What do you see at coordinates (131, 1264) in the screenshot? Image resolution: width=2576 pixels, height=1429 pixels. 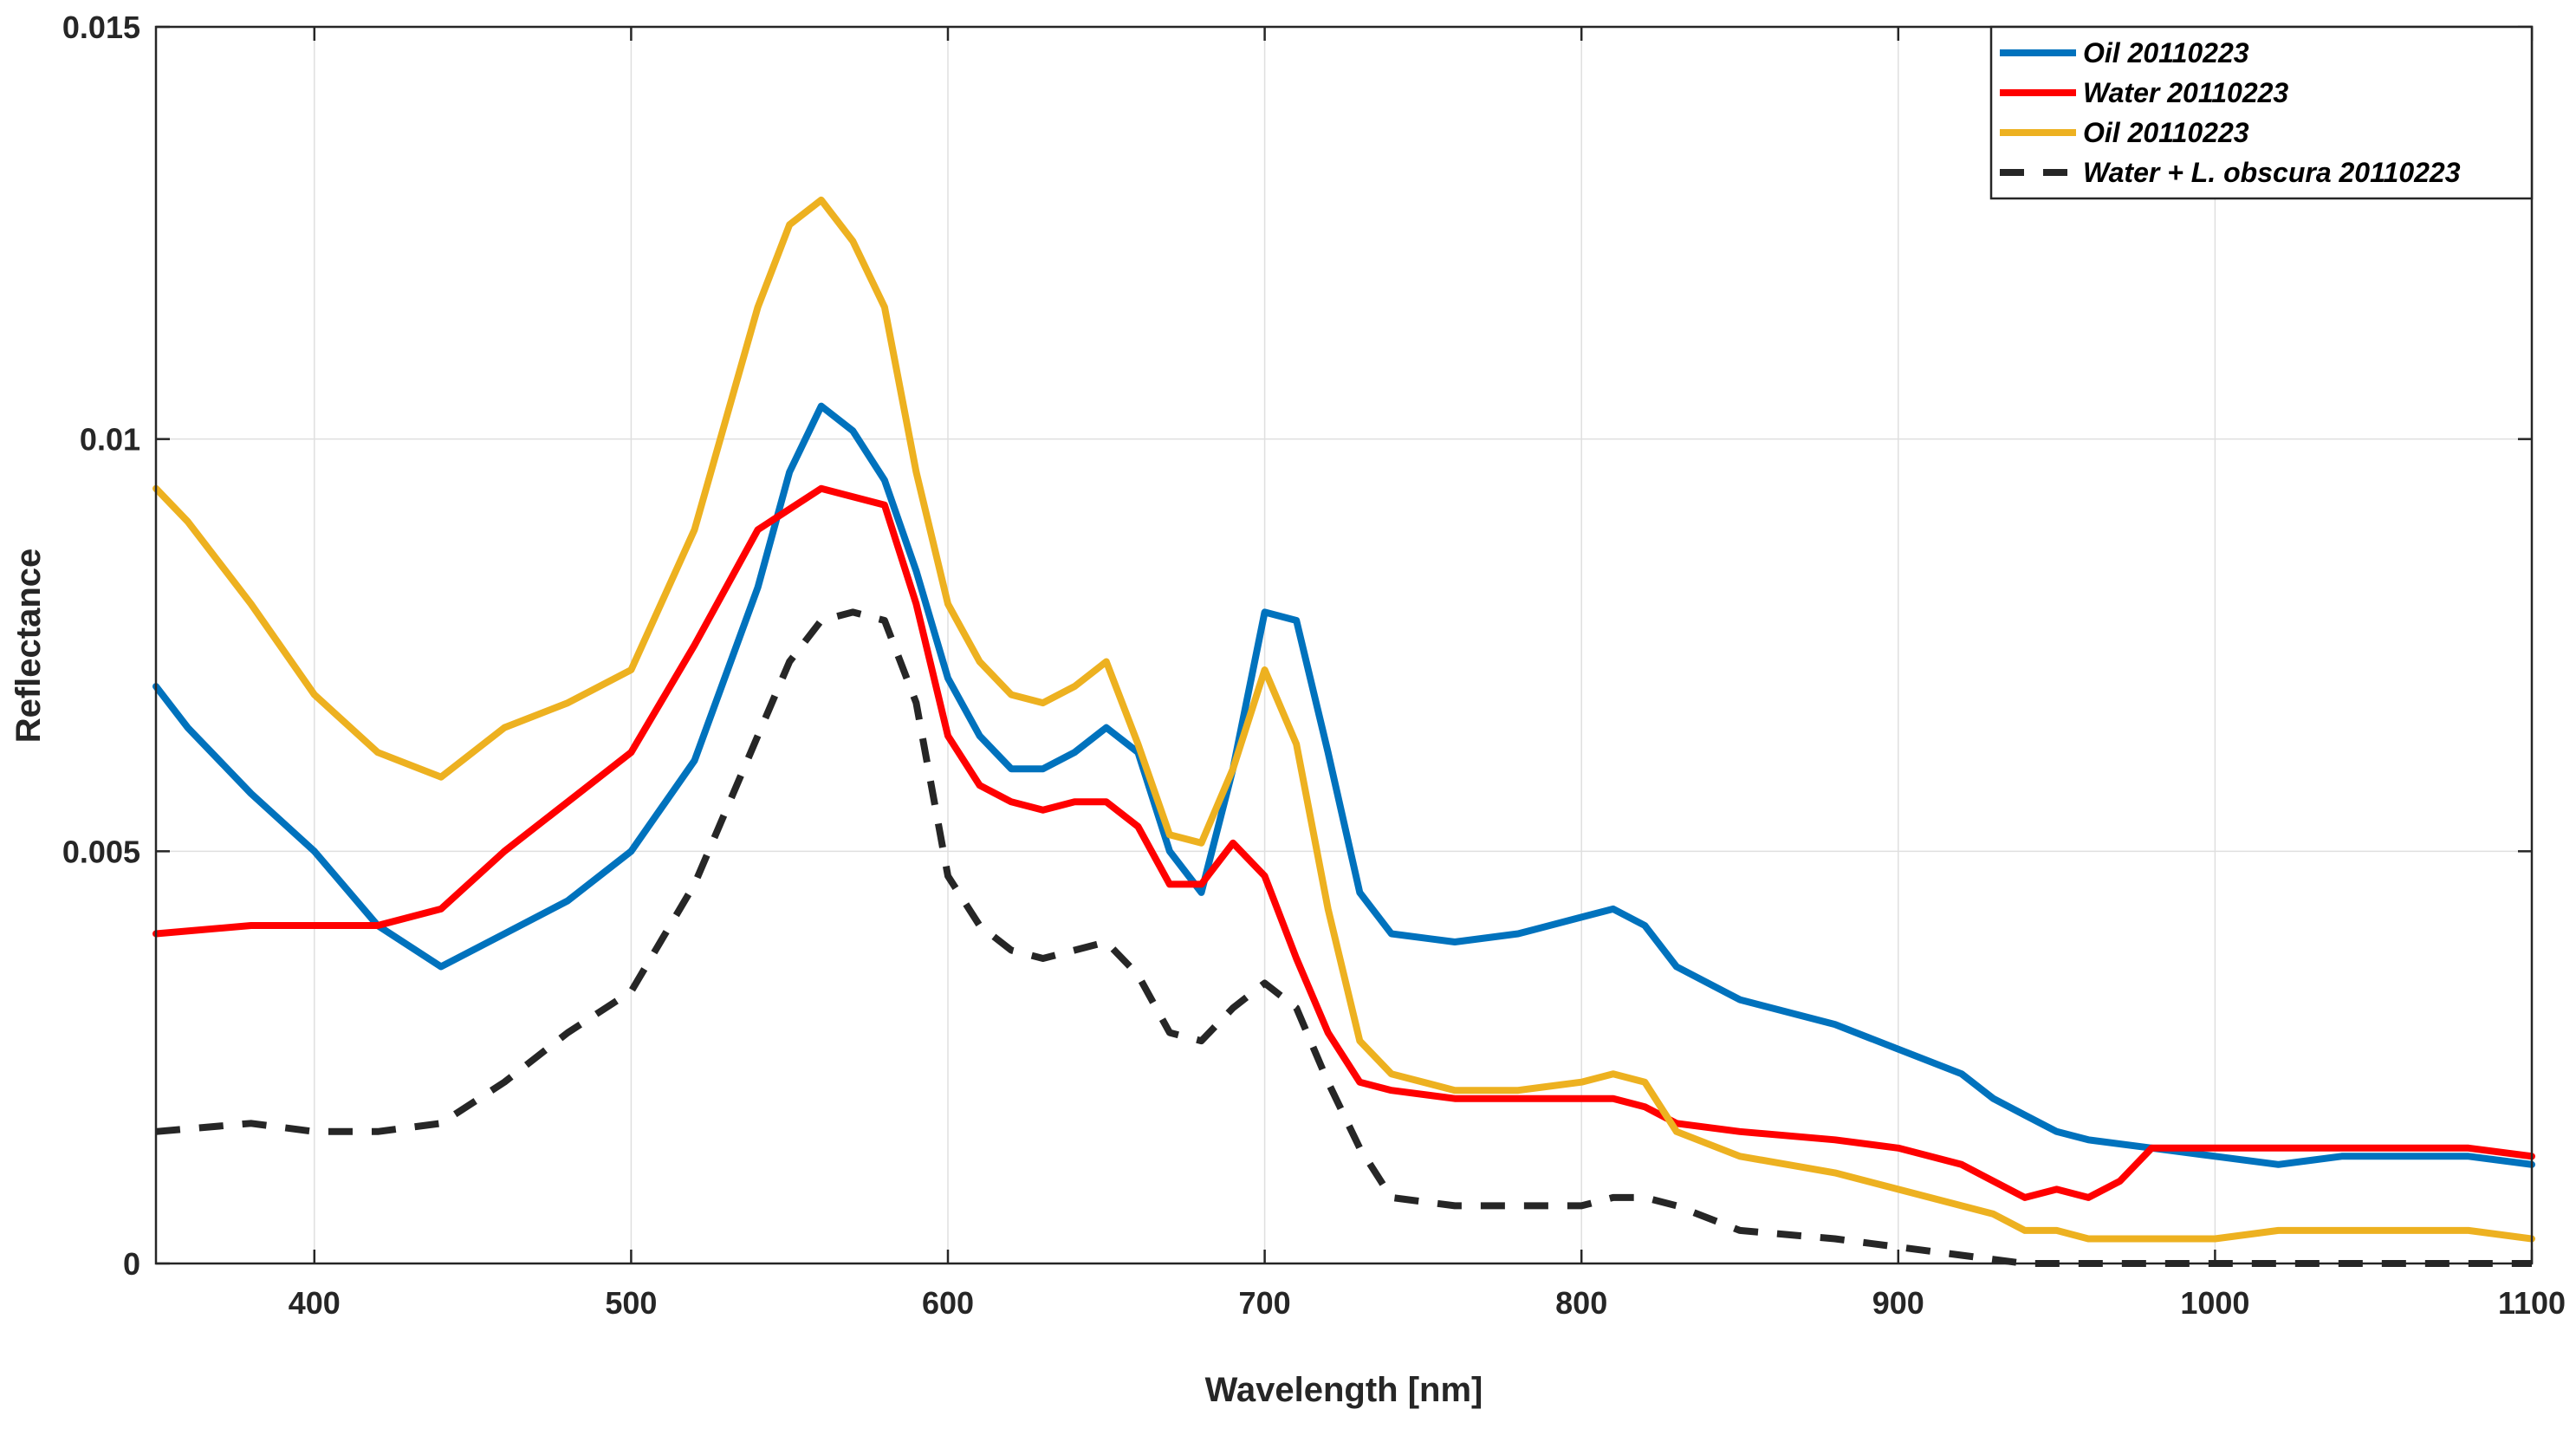 I see `y-tick-label: 0` at bounding box center [131, 1264].